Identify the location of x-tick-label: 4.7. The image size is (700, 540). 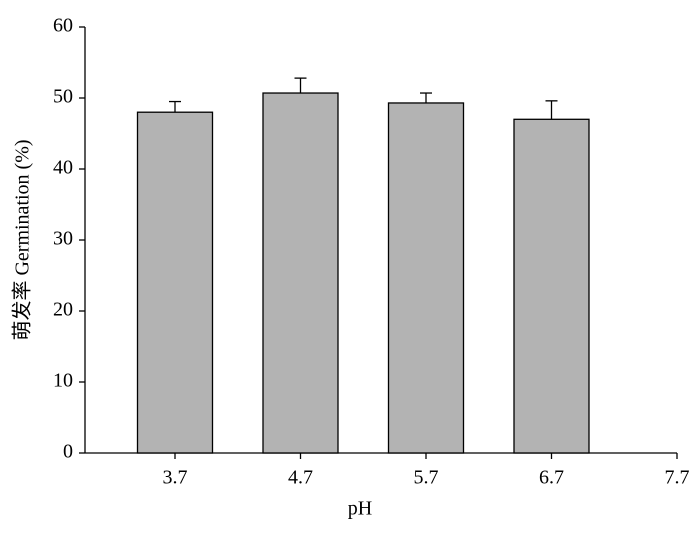
(300, 478).